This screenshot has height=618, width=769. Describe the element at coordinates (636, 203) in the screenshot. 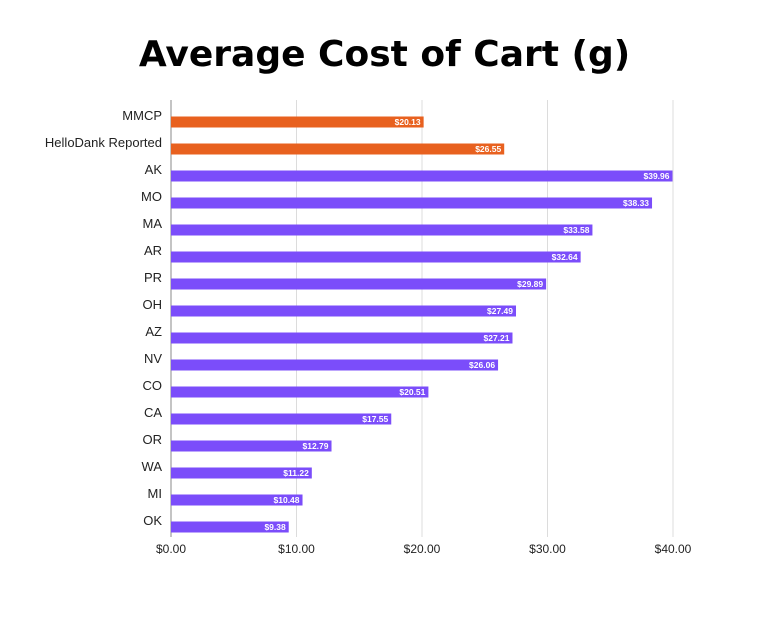

I see `data-label: $38.33` at that location.